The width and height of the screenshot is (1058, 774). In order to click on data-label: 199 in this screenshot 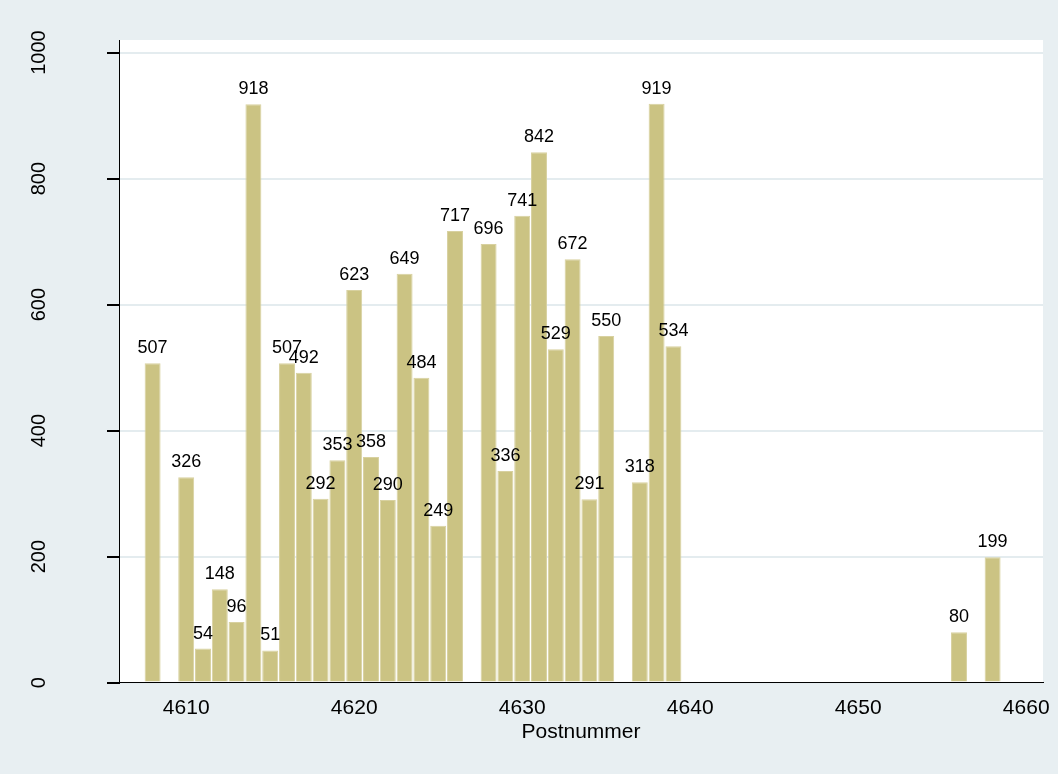, I will do `click(992, 541)`.